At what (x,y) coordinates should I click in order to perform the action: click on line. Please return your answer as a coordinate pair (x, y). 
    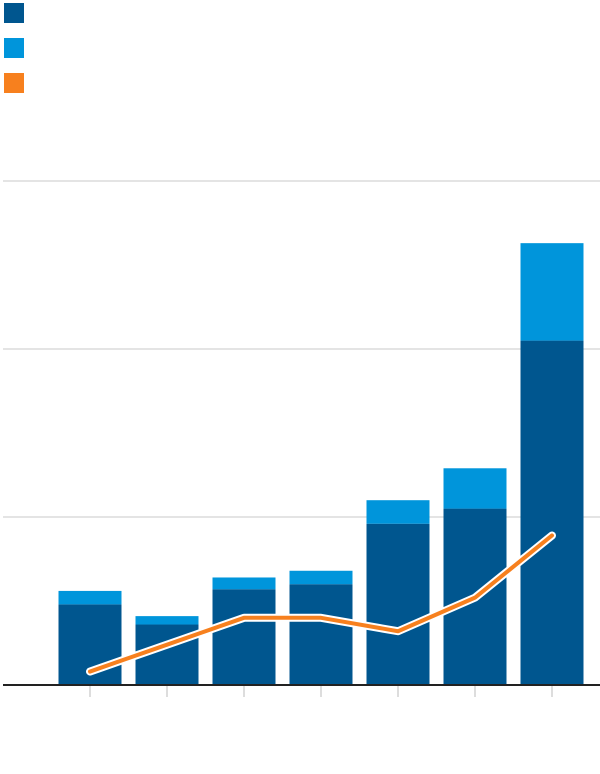
    Looking at the image, I should click on (321, 603).